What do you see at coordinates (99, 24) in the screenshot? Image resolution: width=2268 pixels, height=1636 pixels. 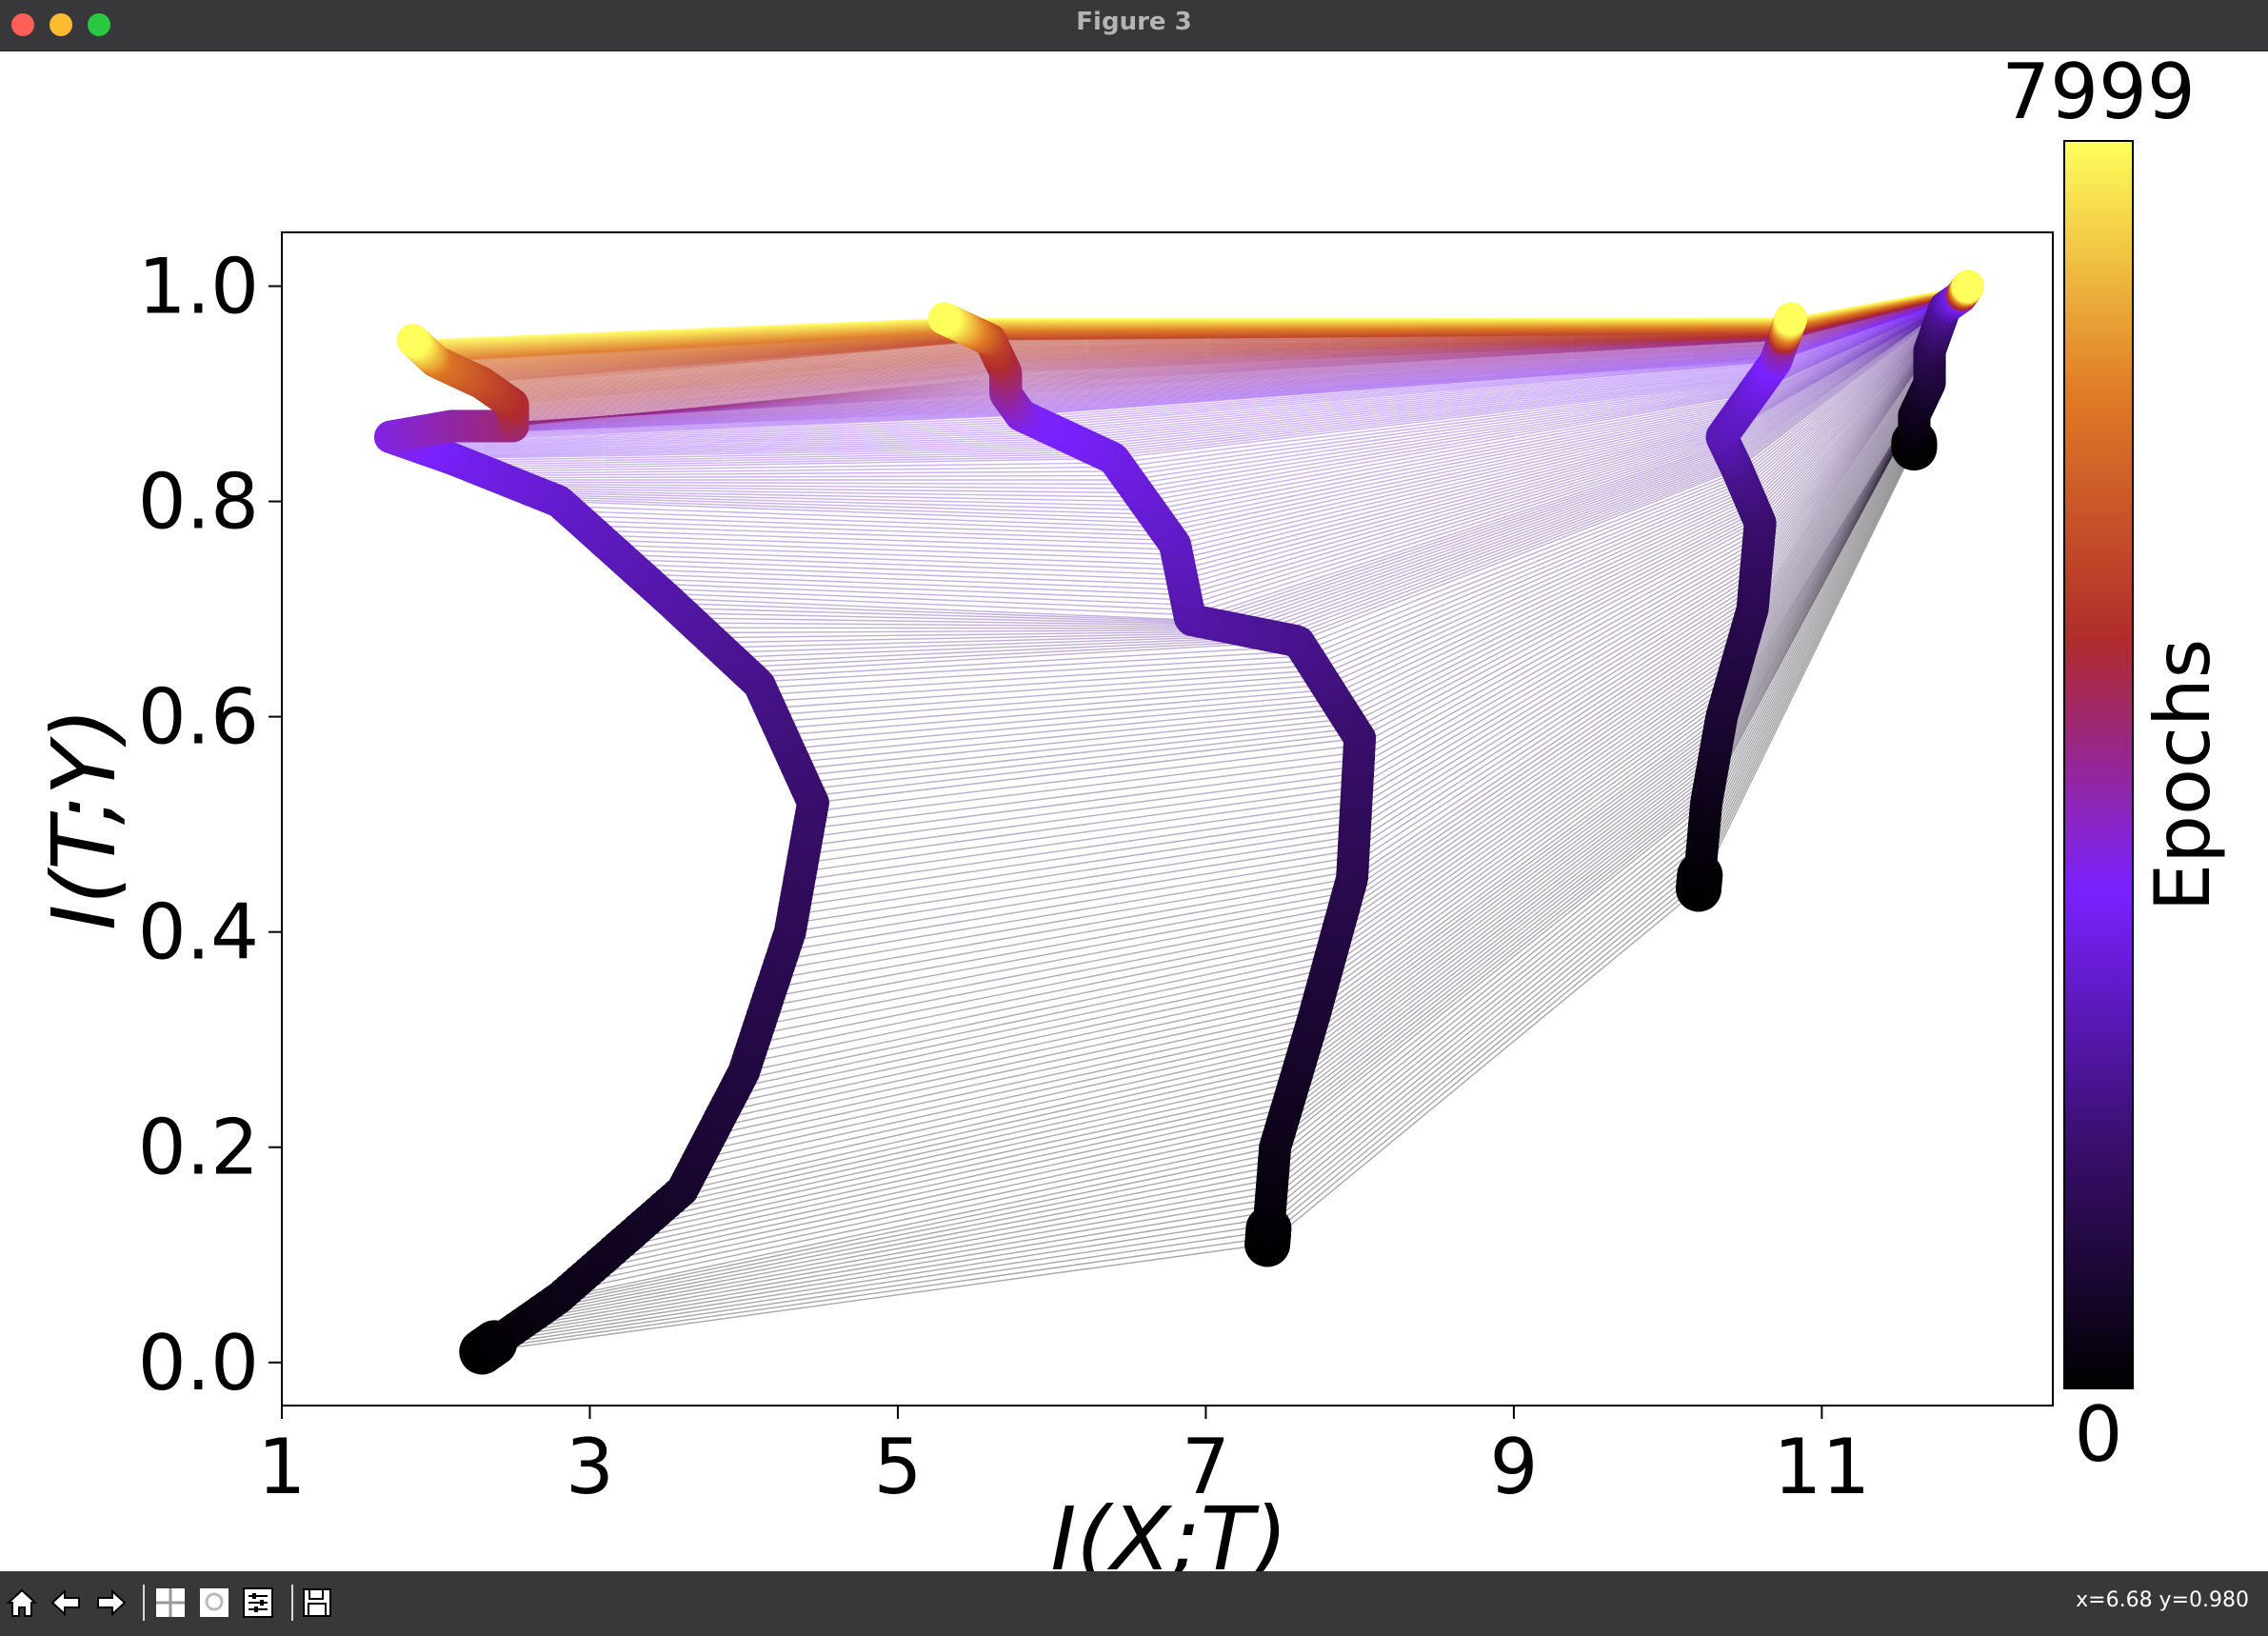 I see `zoom-window-button` at bounding box center [99, 24].